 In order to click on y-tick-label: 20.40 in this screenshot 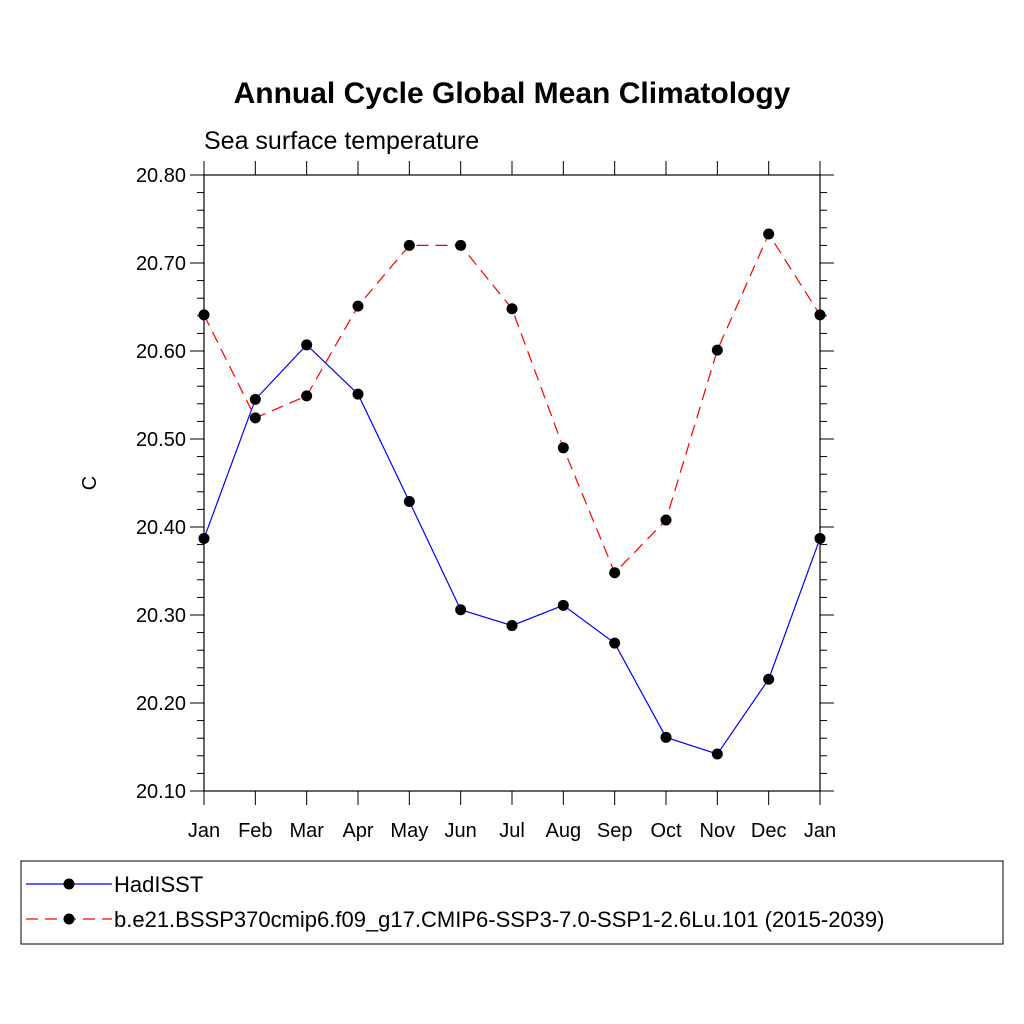, I will do `click(161, 528)`.